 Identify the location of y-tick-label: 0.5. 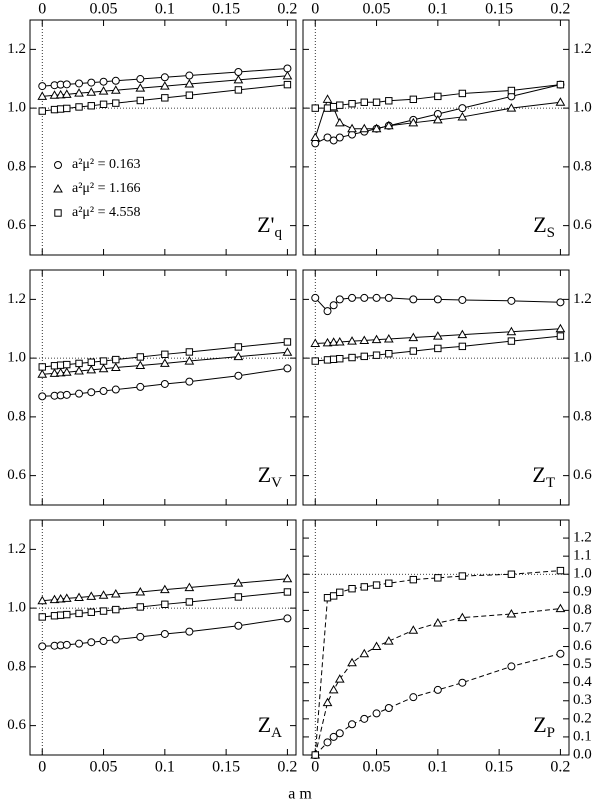
(582, 664).